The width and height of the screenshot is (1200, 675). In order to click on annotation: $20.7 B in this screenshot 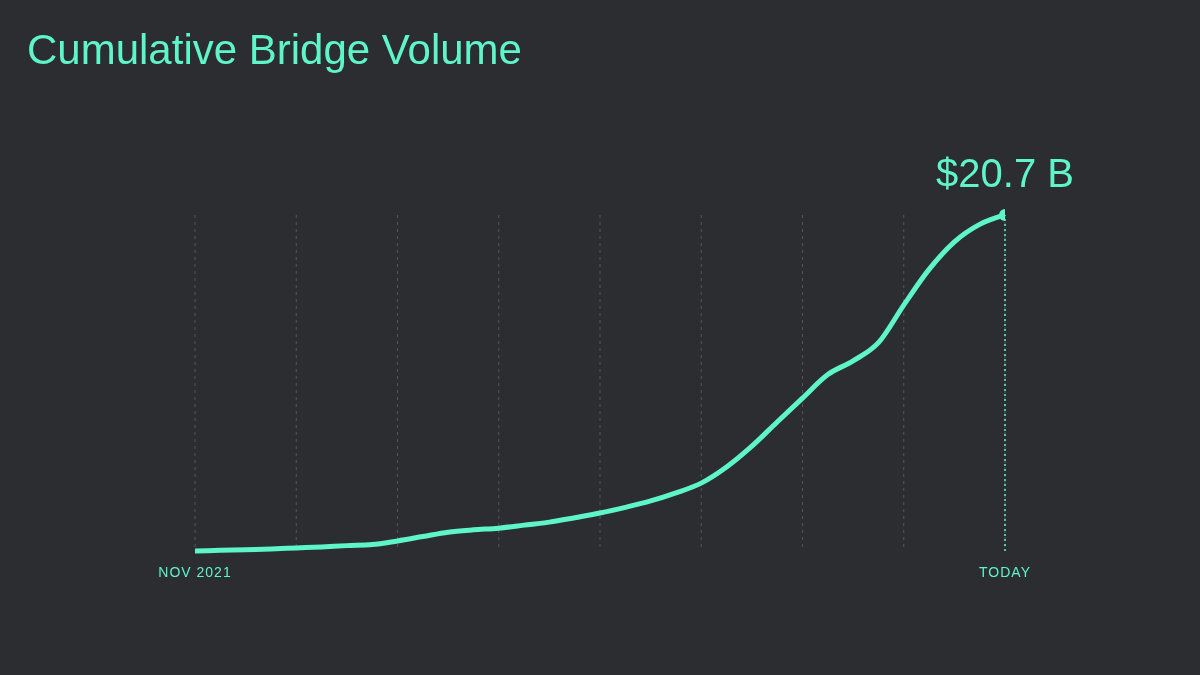, I will do `click(1005, 173)`.